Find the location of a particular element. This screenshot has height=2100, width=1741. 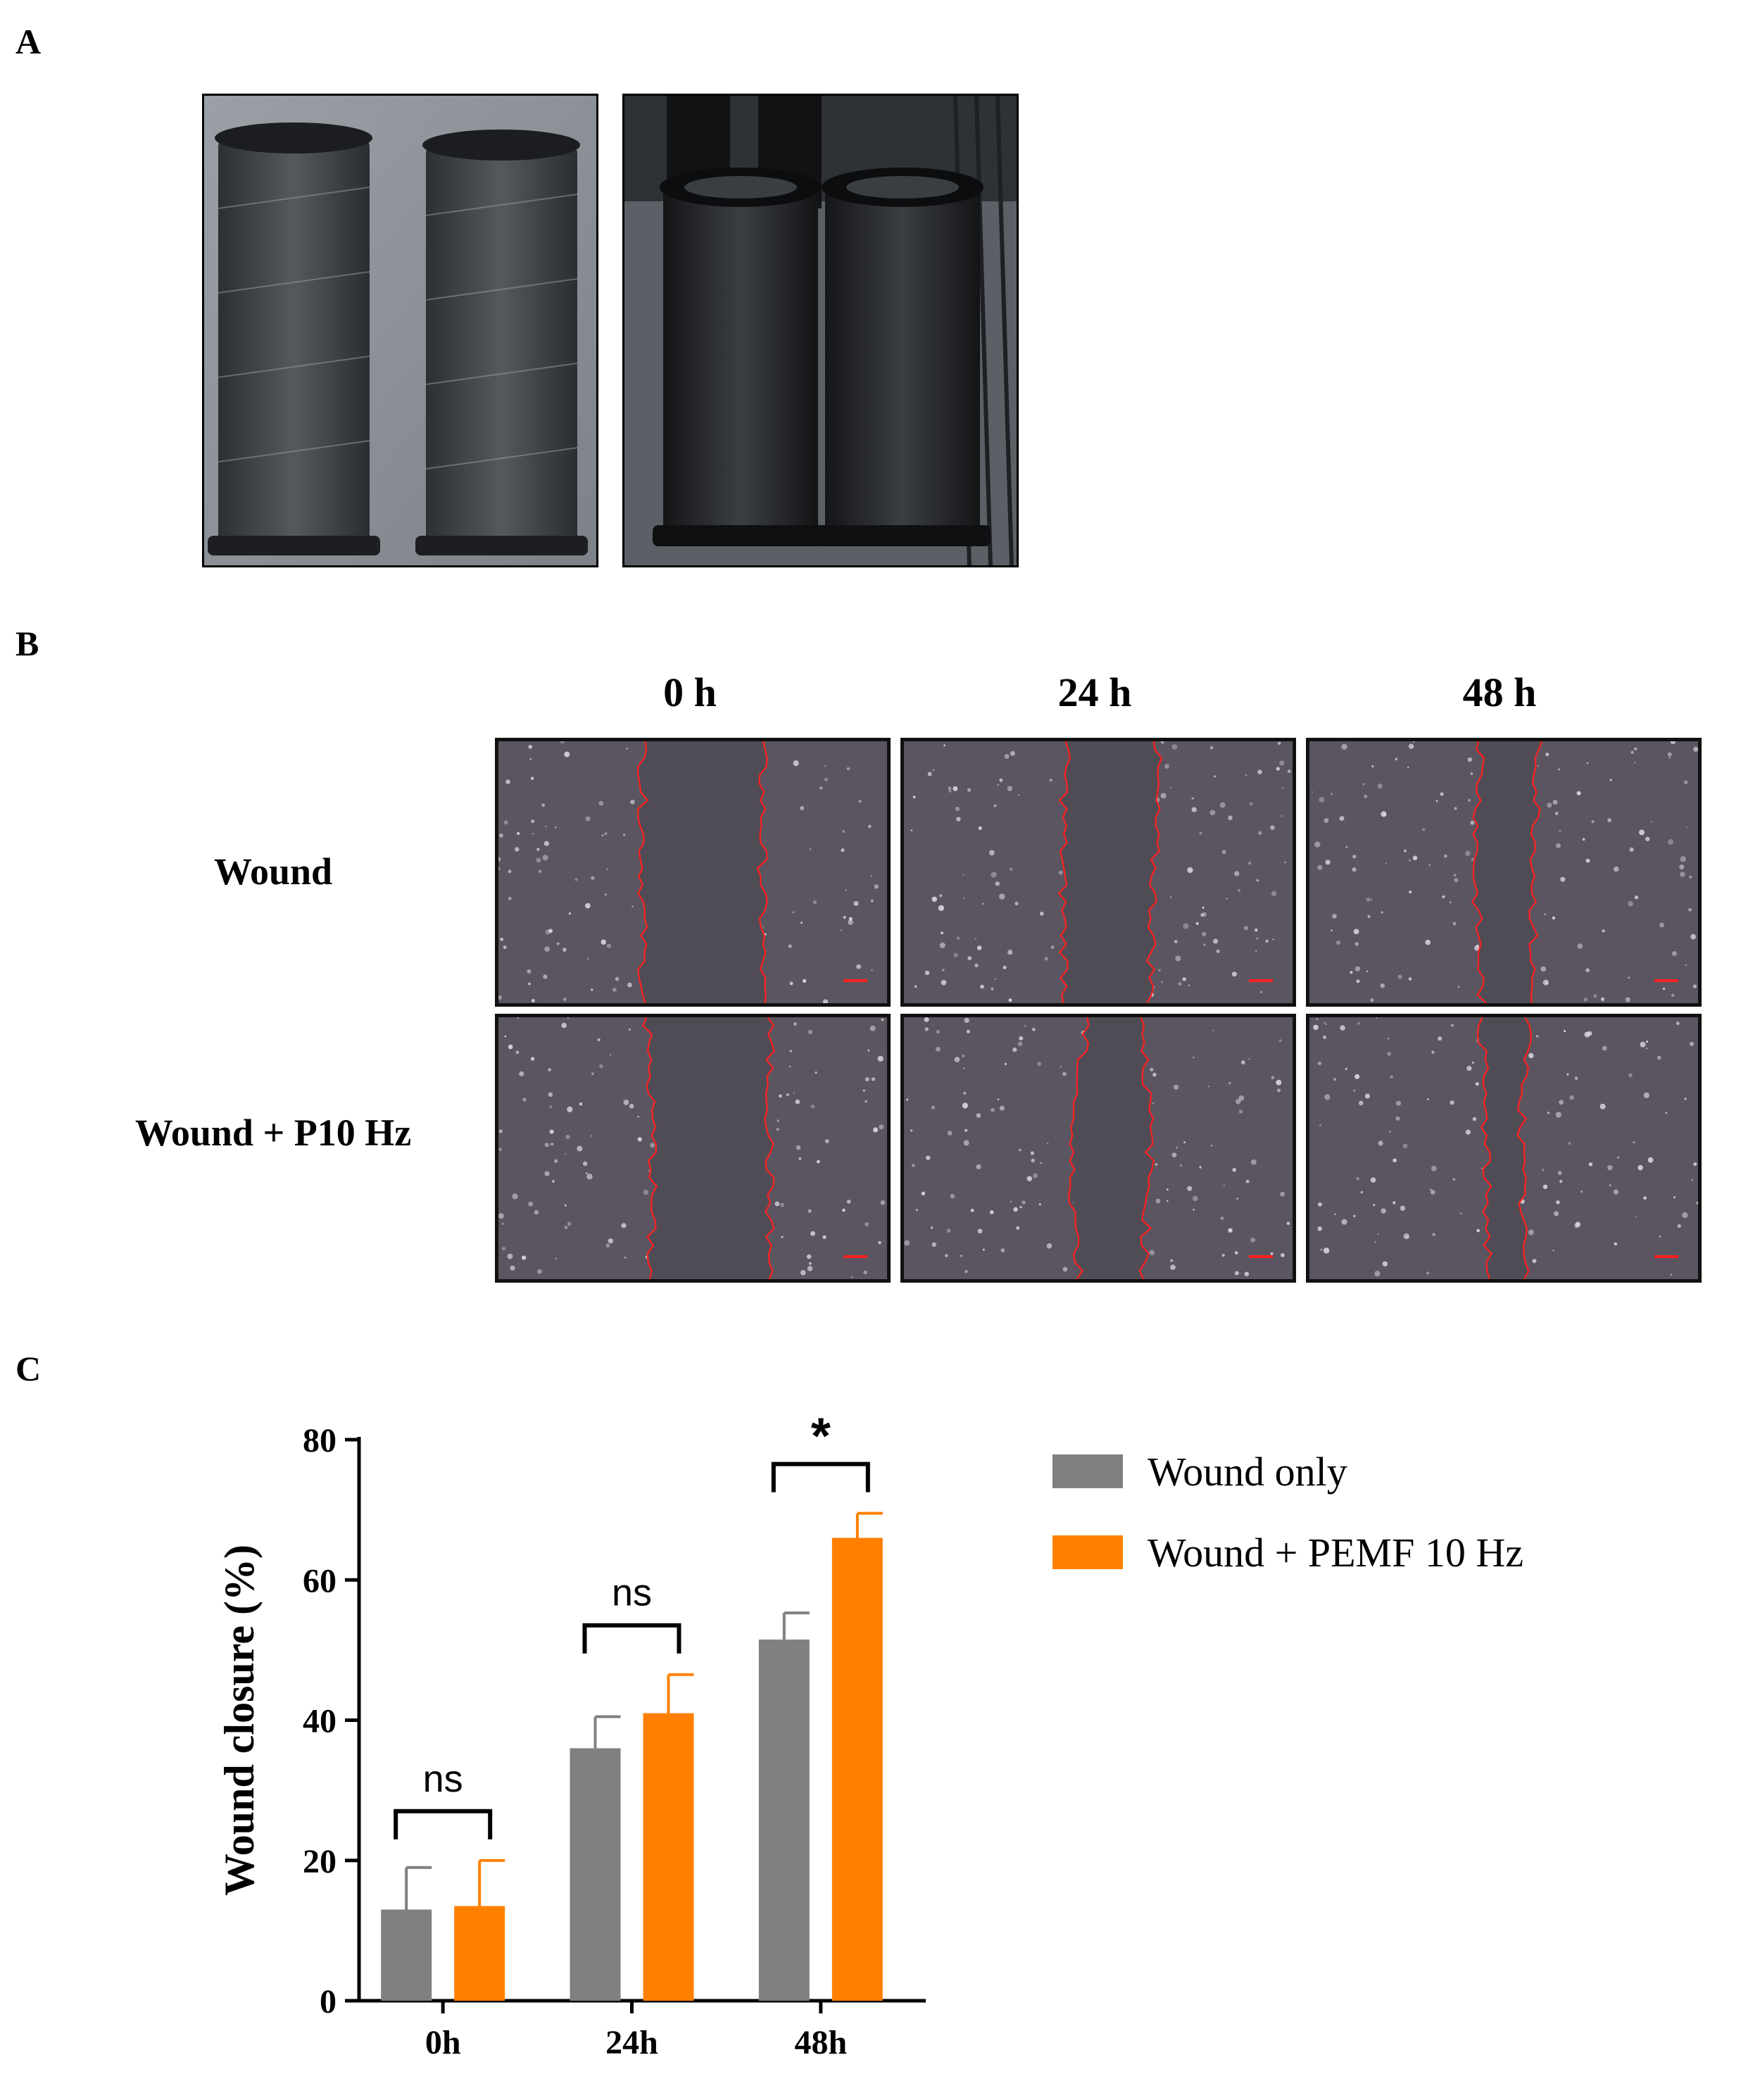

legend-label: Wound + PEMF 10 Hz is located at coordinates (1335, 1553).